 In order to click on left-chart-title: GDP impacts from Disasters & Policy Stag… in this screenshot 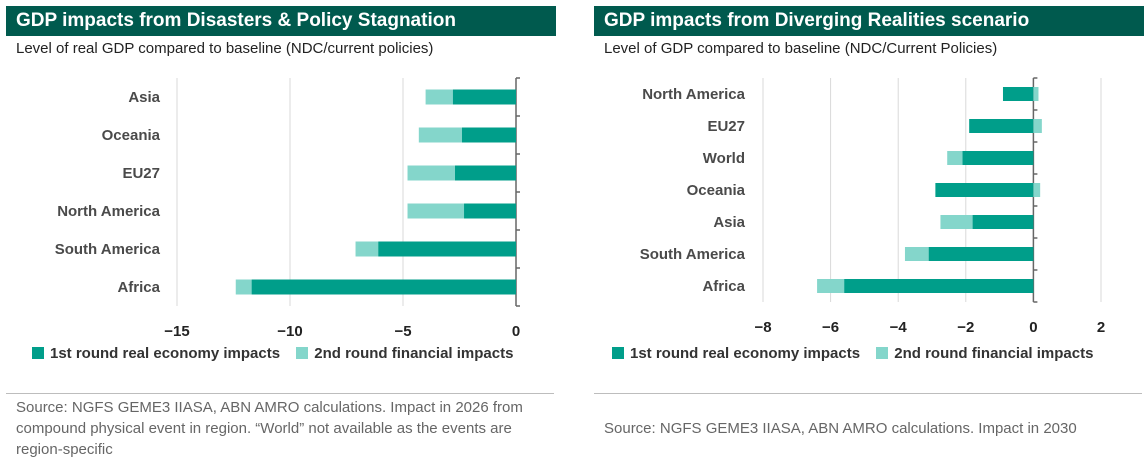, I will do `click(281, 21)`.